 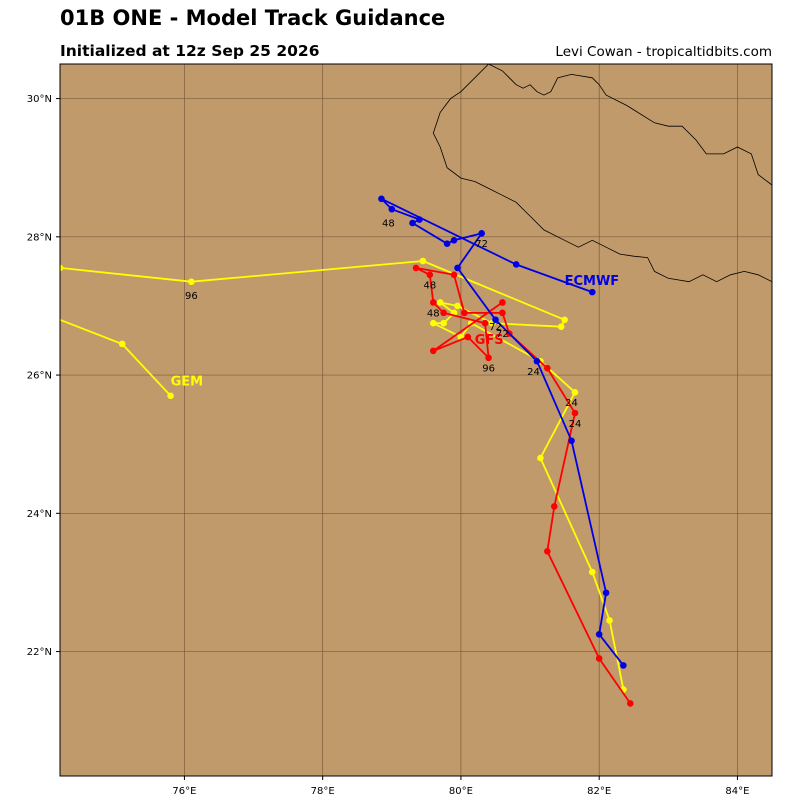 I want to click on init-time-subtitle: Initialized at 12z Sep 25 2026, so click(x=190, y=51).